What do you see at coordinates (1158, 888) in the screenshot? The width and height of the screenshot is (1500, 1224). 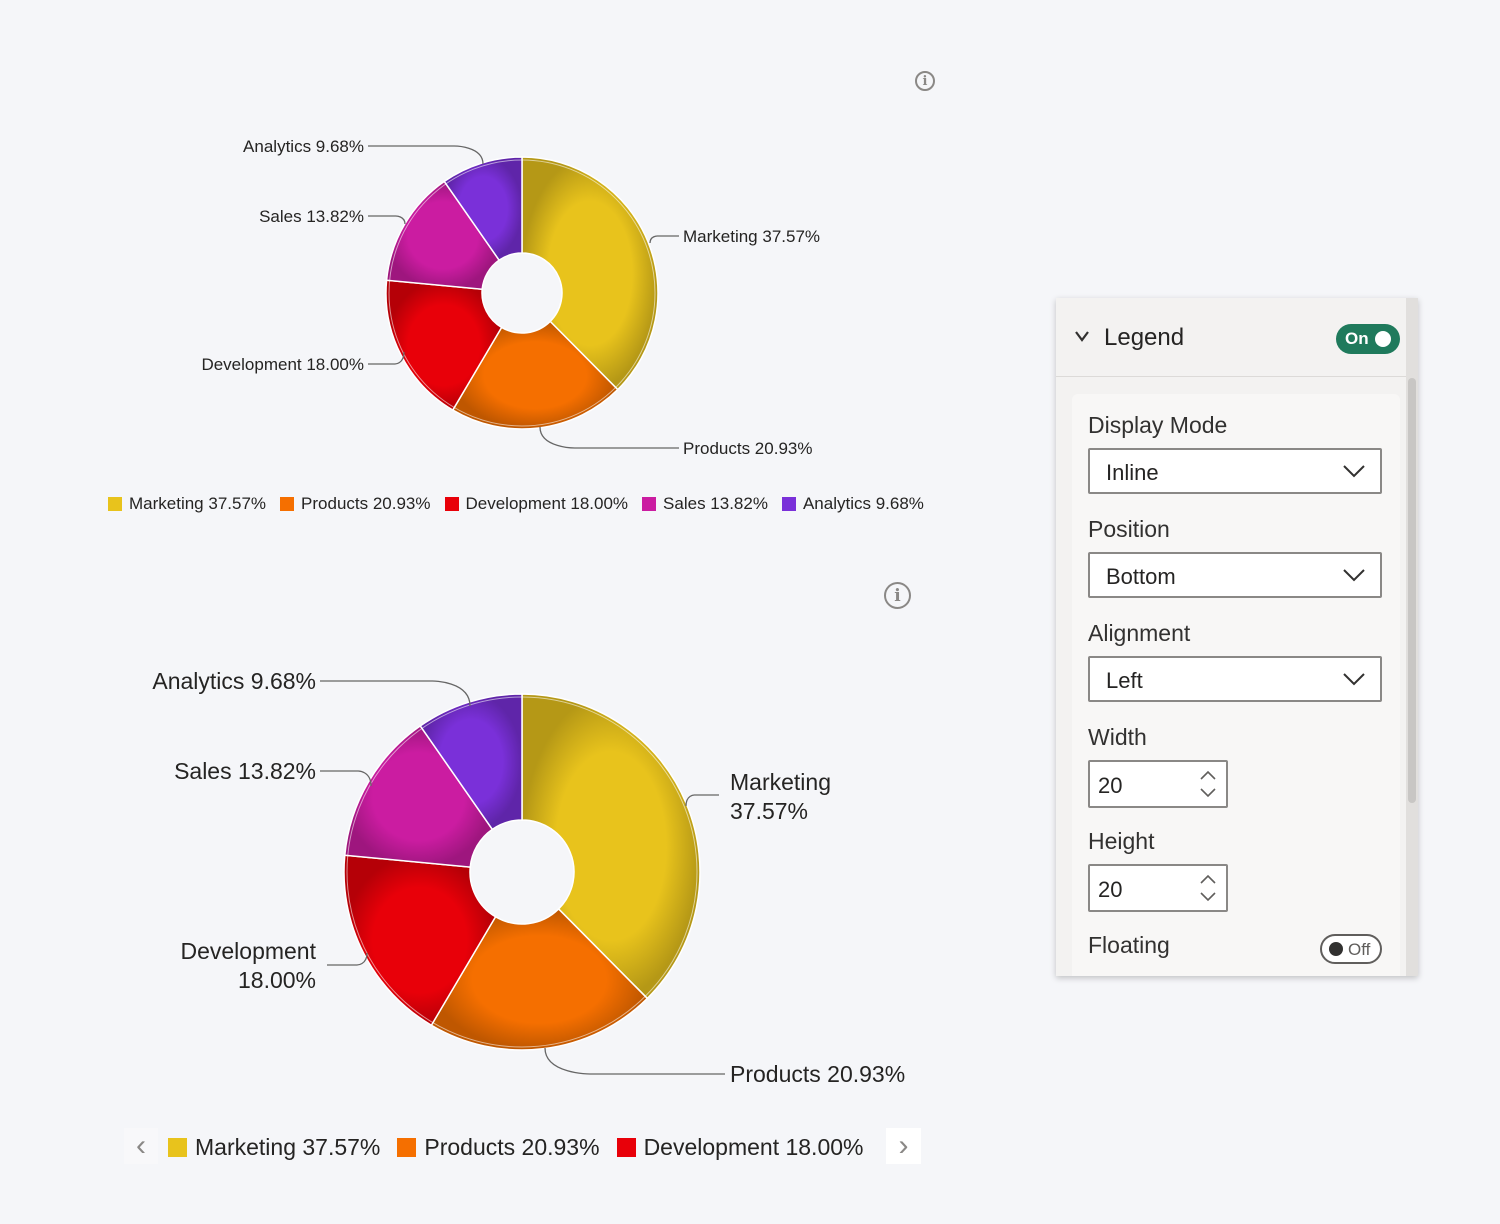 I see `height-stepper: 20` at bounding box center [1158, 888].